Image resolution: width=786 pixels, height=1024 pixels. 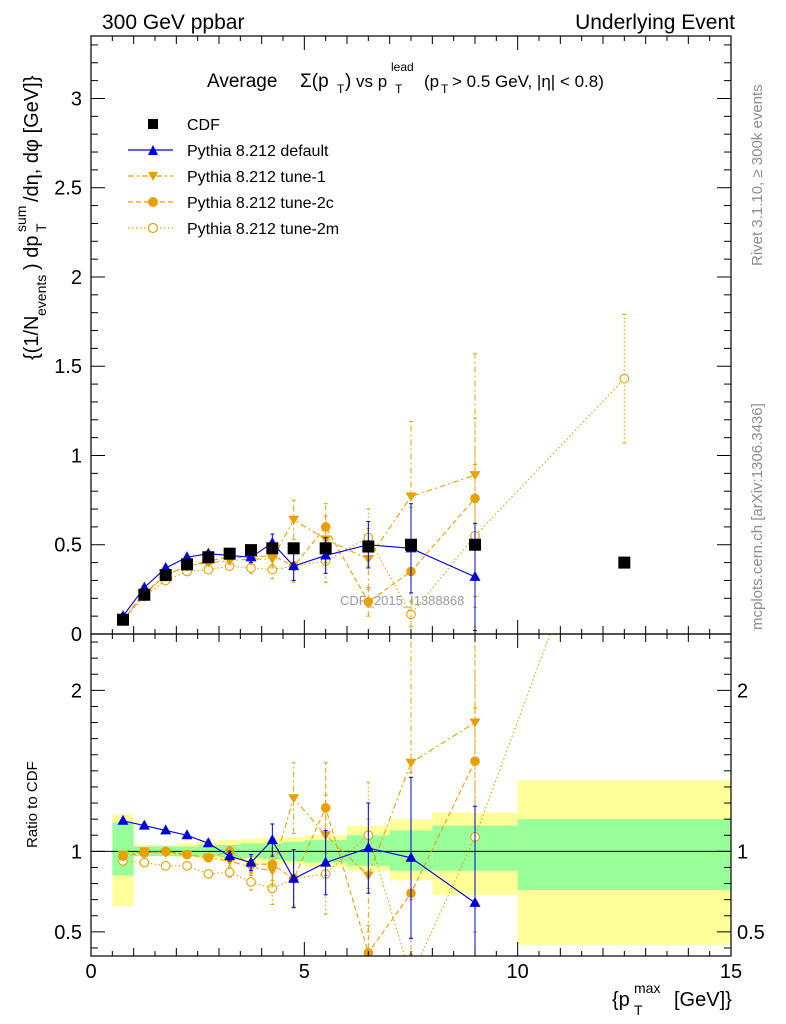 What do you see at coordinates (528, 81) in the screenshot?
I see `title-cuts: > 0.5 GeV, |η| < 0.8)` at bounding box center [528, 81].